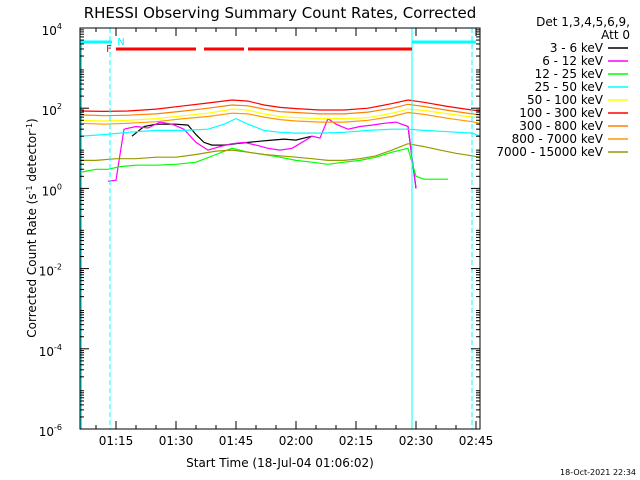 This screenshot has width=640, height=480. Describe the element at coordinates (598, 472) in the screenshot. I see `footer-date: 18-Oct-2021 22:34` at that location.